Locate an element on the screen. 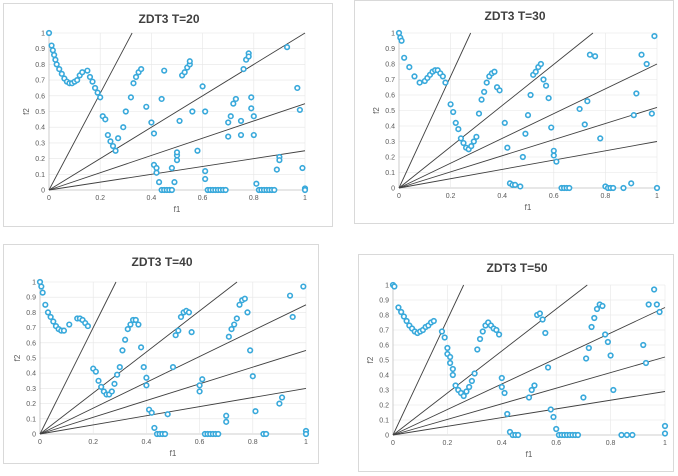  y-tick-label: 0.5 is located at coordinates (31, 359).